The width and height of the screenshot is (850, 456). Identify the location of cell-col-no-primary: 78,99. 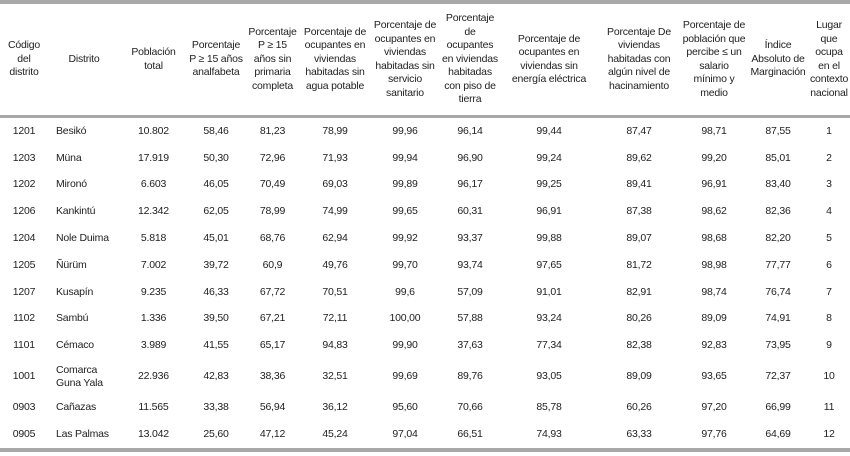
(272, 211).